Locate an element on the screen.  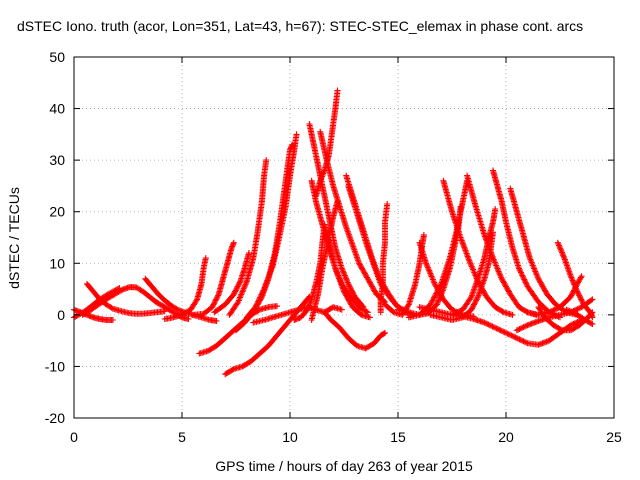
y-tick-label: 10 is located at coordinates (57, 263).